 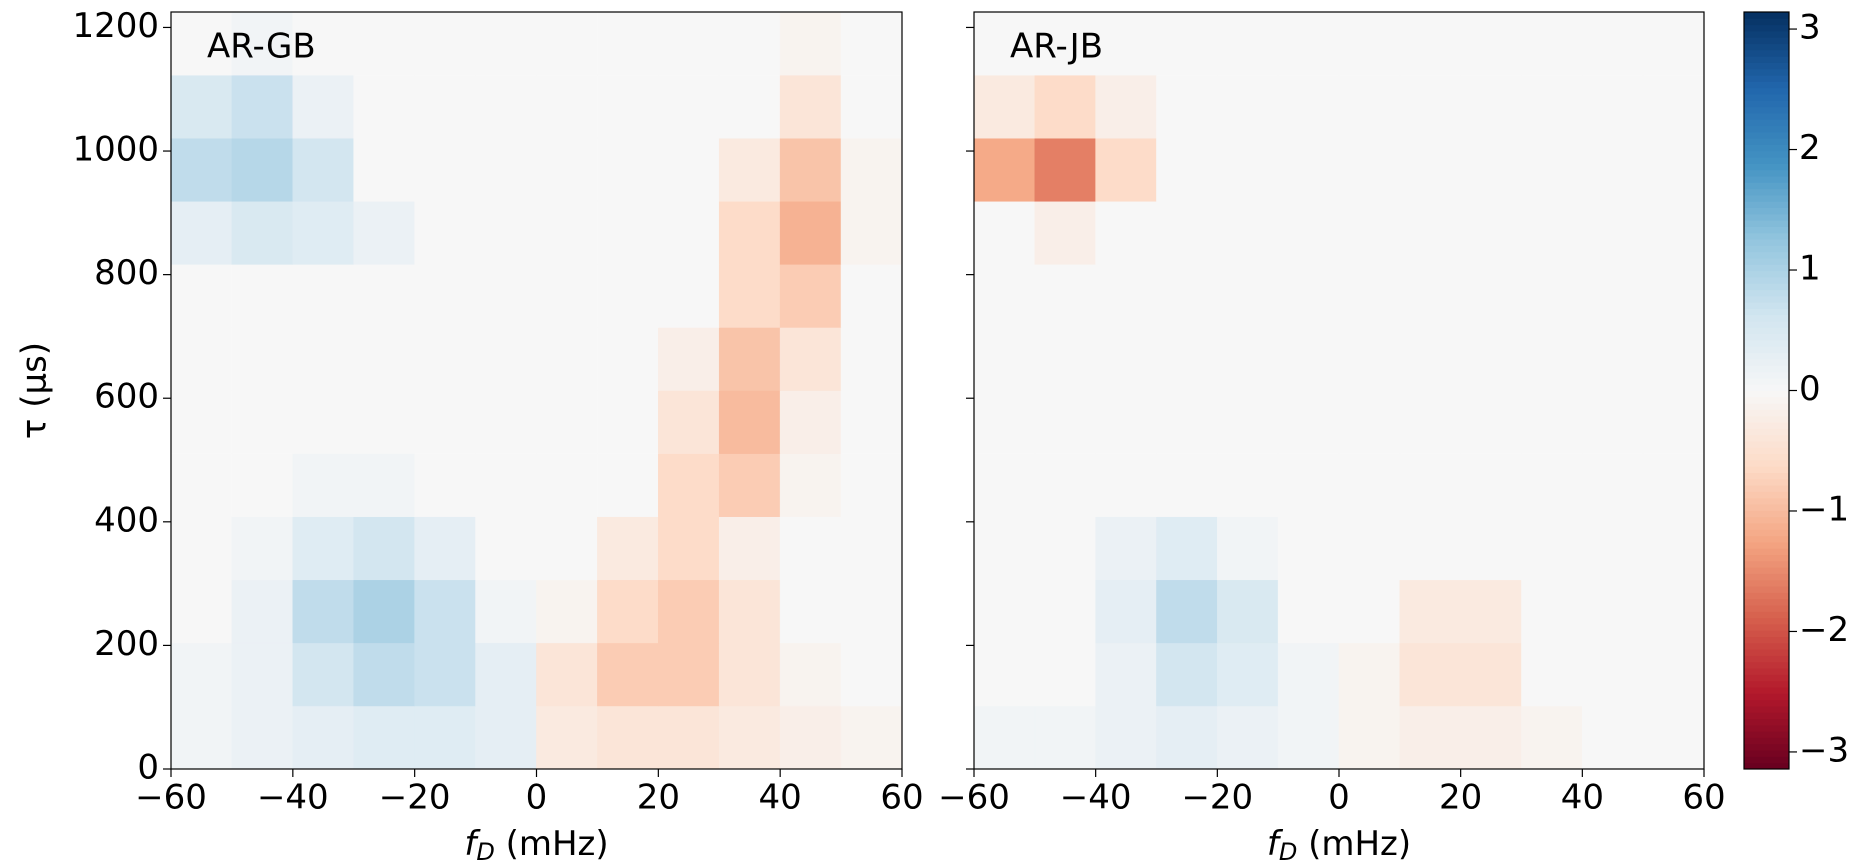 I want to click on y-tick-label: 1200, so click(x=115, y=26).